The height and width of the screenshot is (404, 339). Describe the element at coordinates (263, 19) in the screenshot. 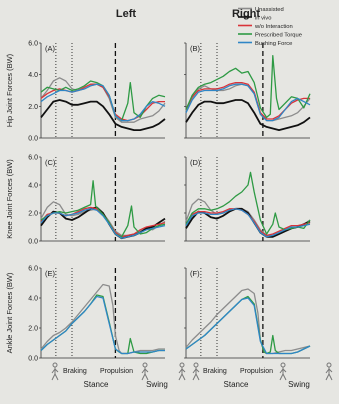

I see `legend-label: in vivo` at that location.